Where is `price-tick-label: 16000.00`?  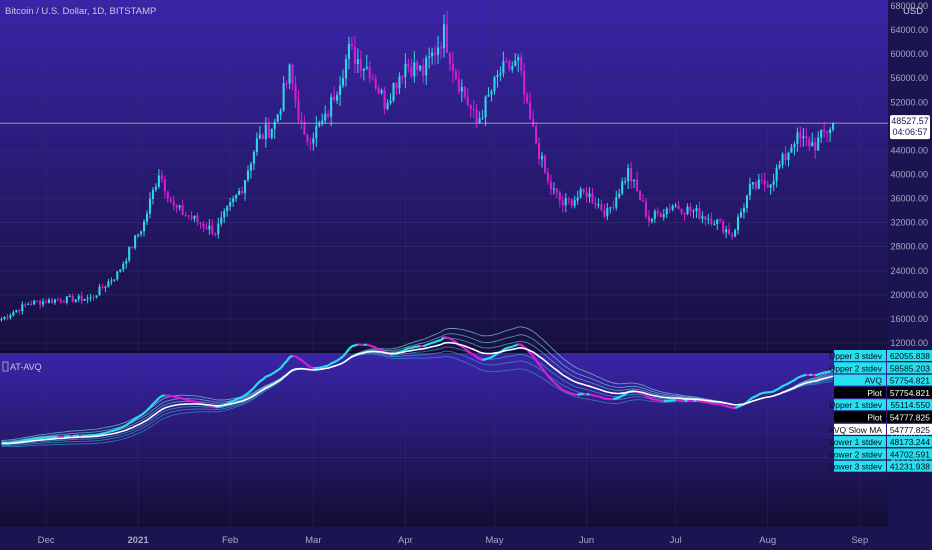
price-tick-label: 16000.00 is located at coordinates (909, 319).